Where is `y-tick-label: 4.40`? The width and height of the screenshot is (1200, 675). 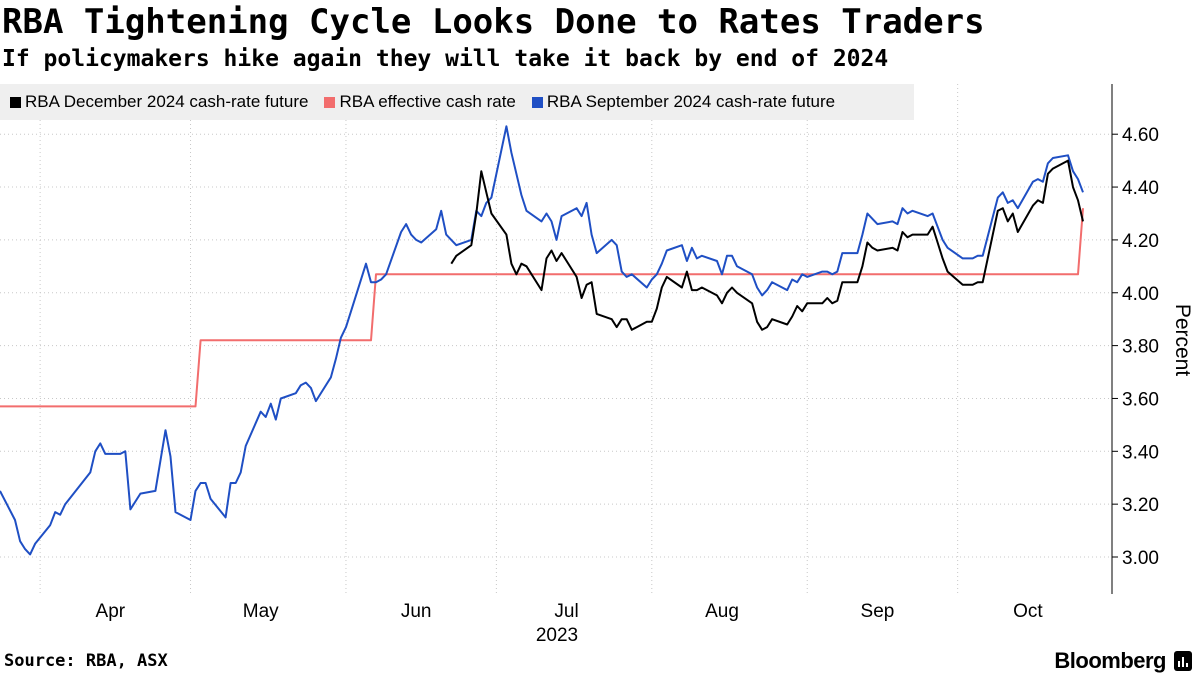 y-tick-label: 4.40 is located at coordinates (1140, 188).